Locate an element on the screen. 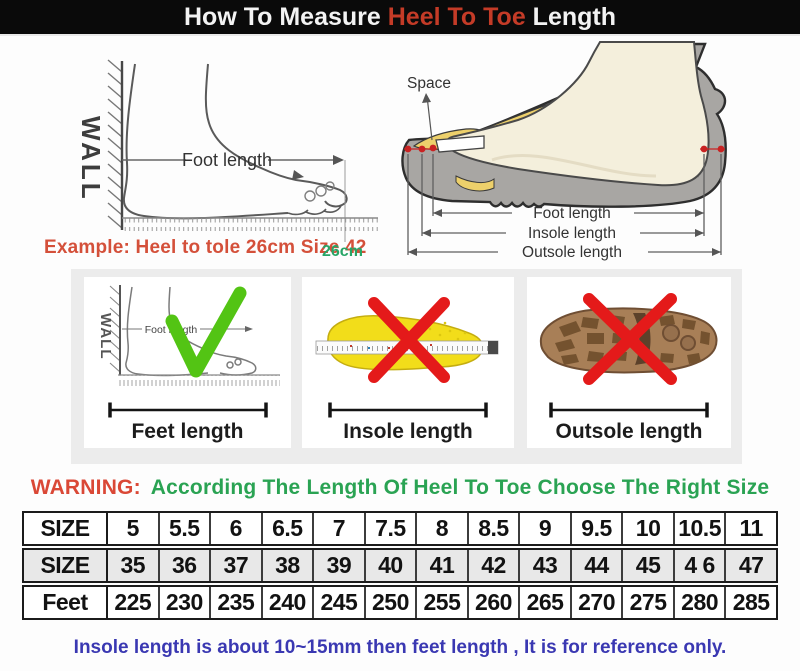  boot-insole-length-label: Insole length is located at coordinates (572, 233).